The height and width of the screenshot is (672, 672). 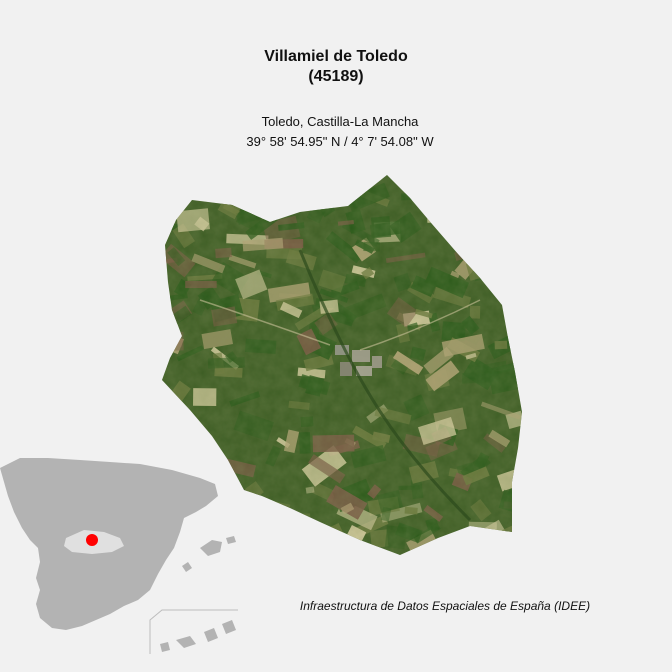 I want to click on region-label: Toledo, Castilla-La Mancha, so click(x=340, y=121).